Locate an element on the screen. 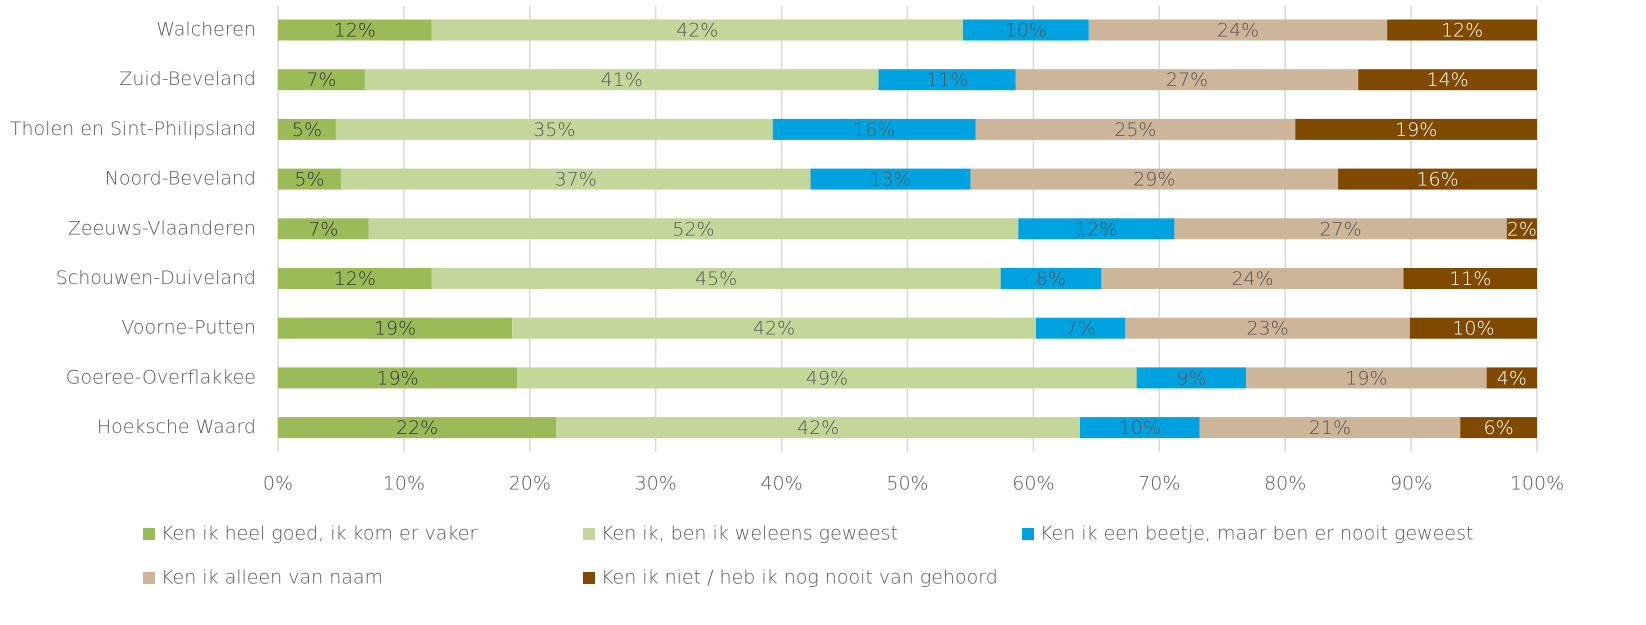 This screenshot has width=1646, height=625. x-tick-label: 70% is located at coordinates (1159, 484).